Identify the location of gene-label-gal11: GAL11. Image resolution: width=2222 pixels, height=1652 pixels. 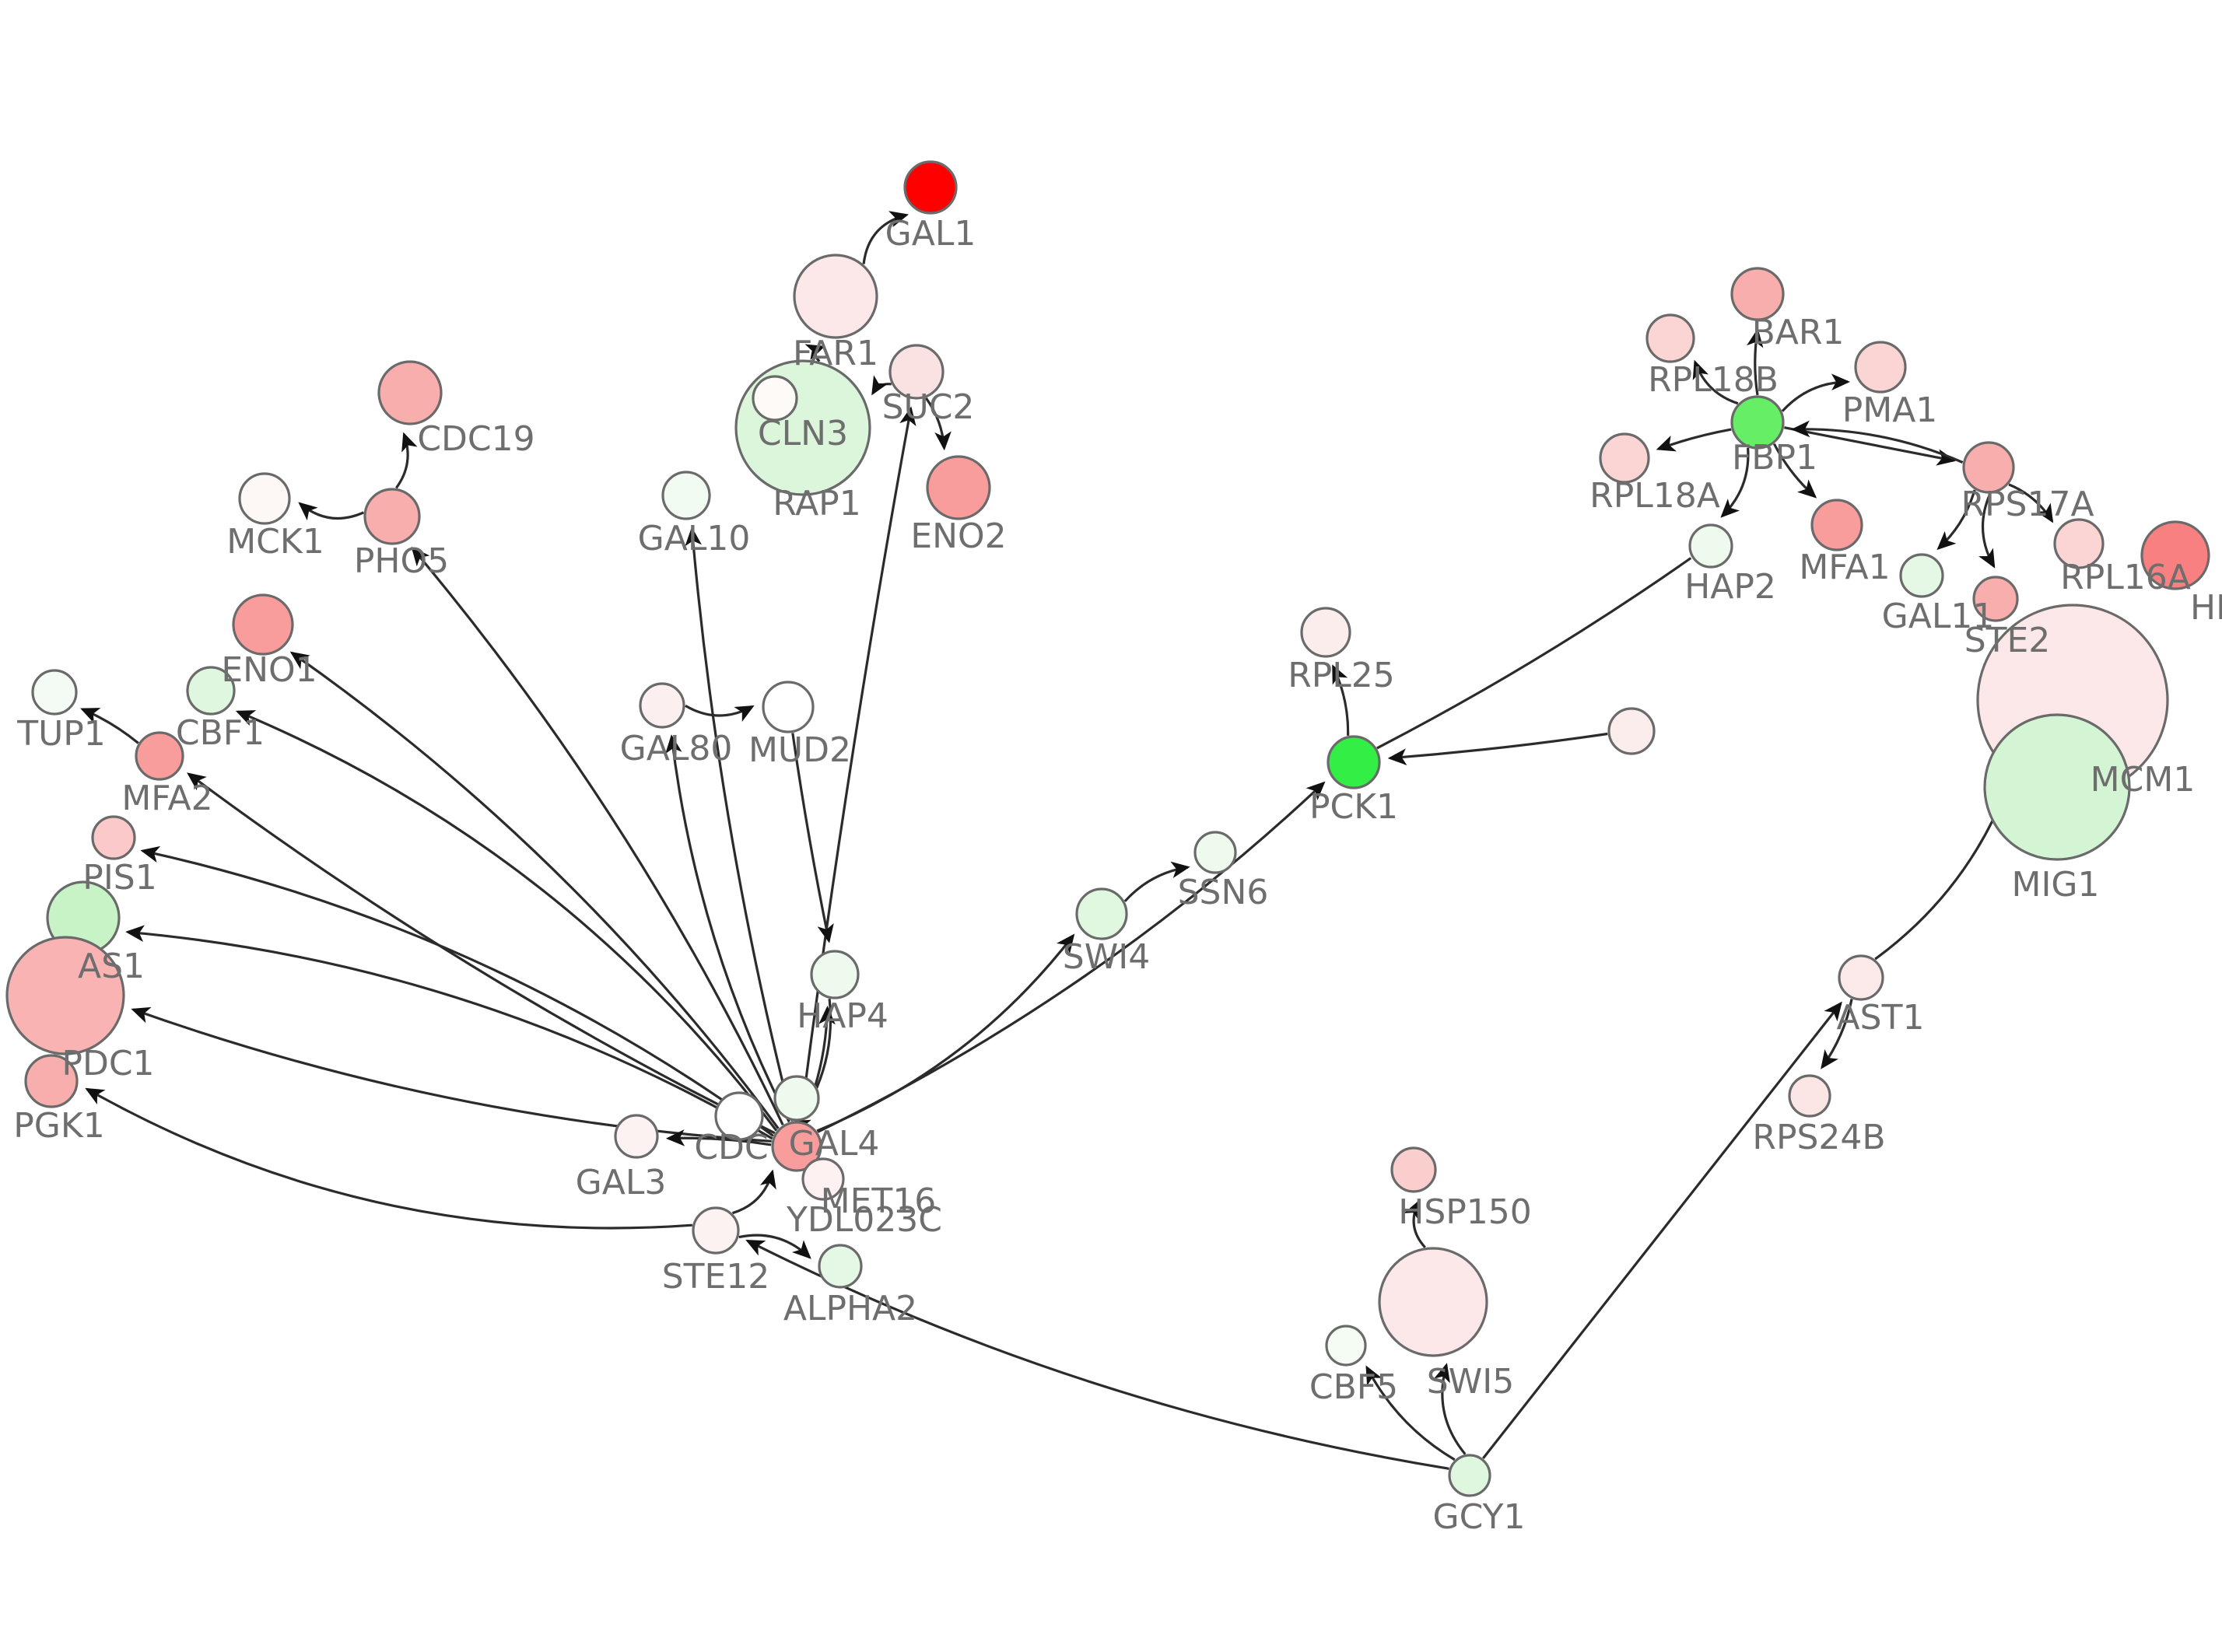
(1938, 617).